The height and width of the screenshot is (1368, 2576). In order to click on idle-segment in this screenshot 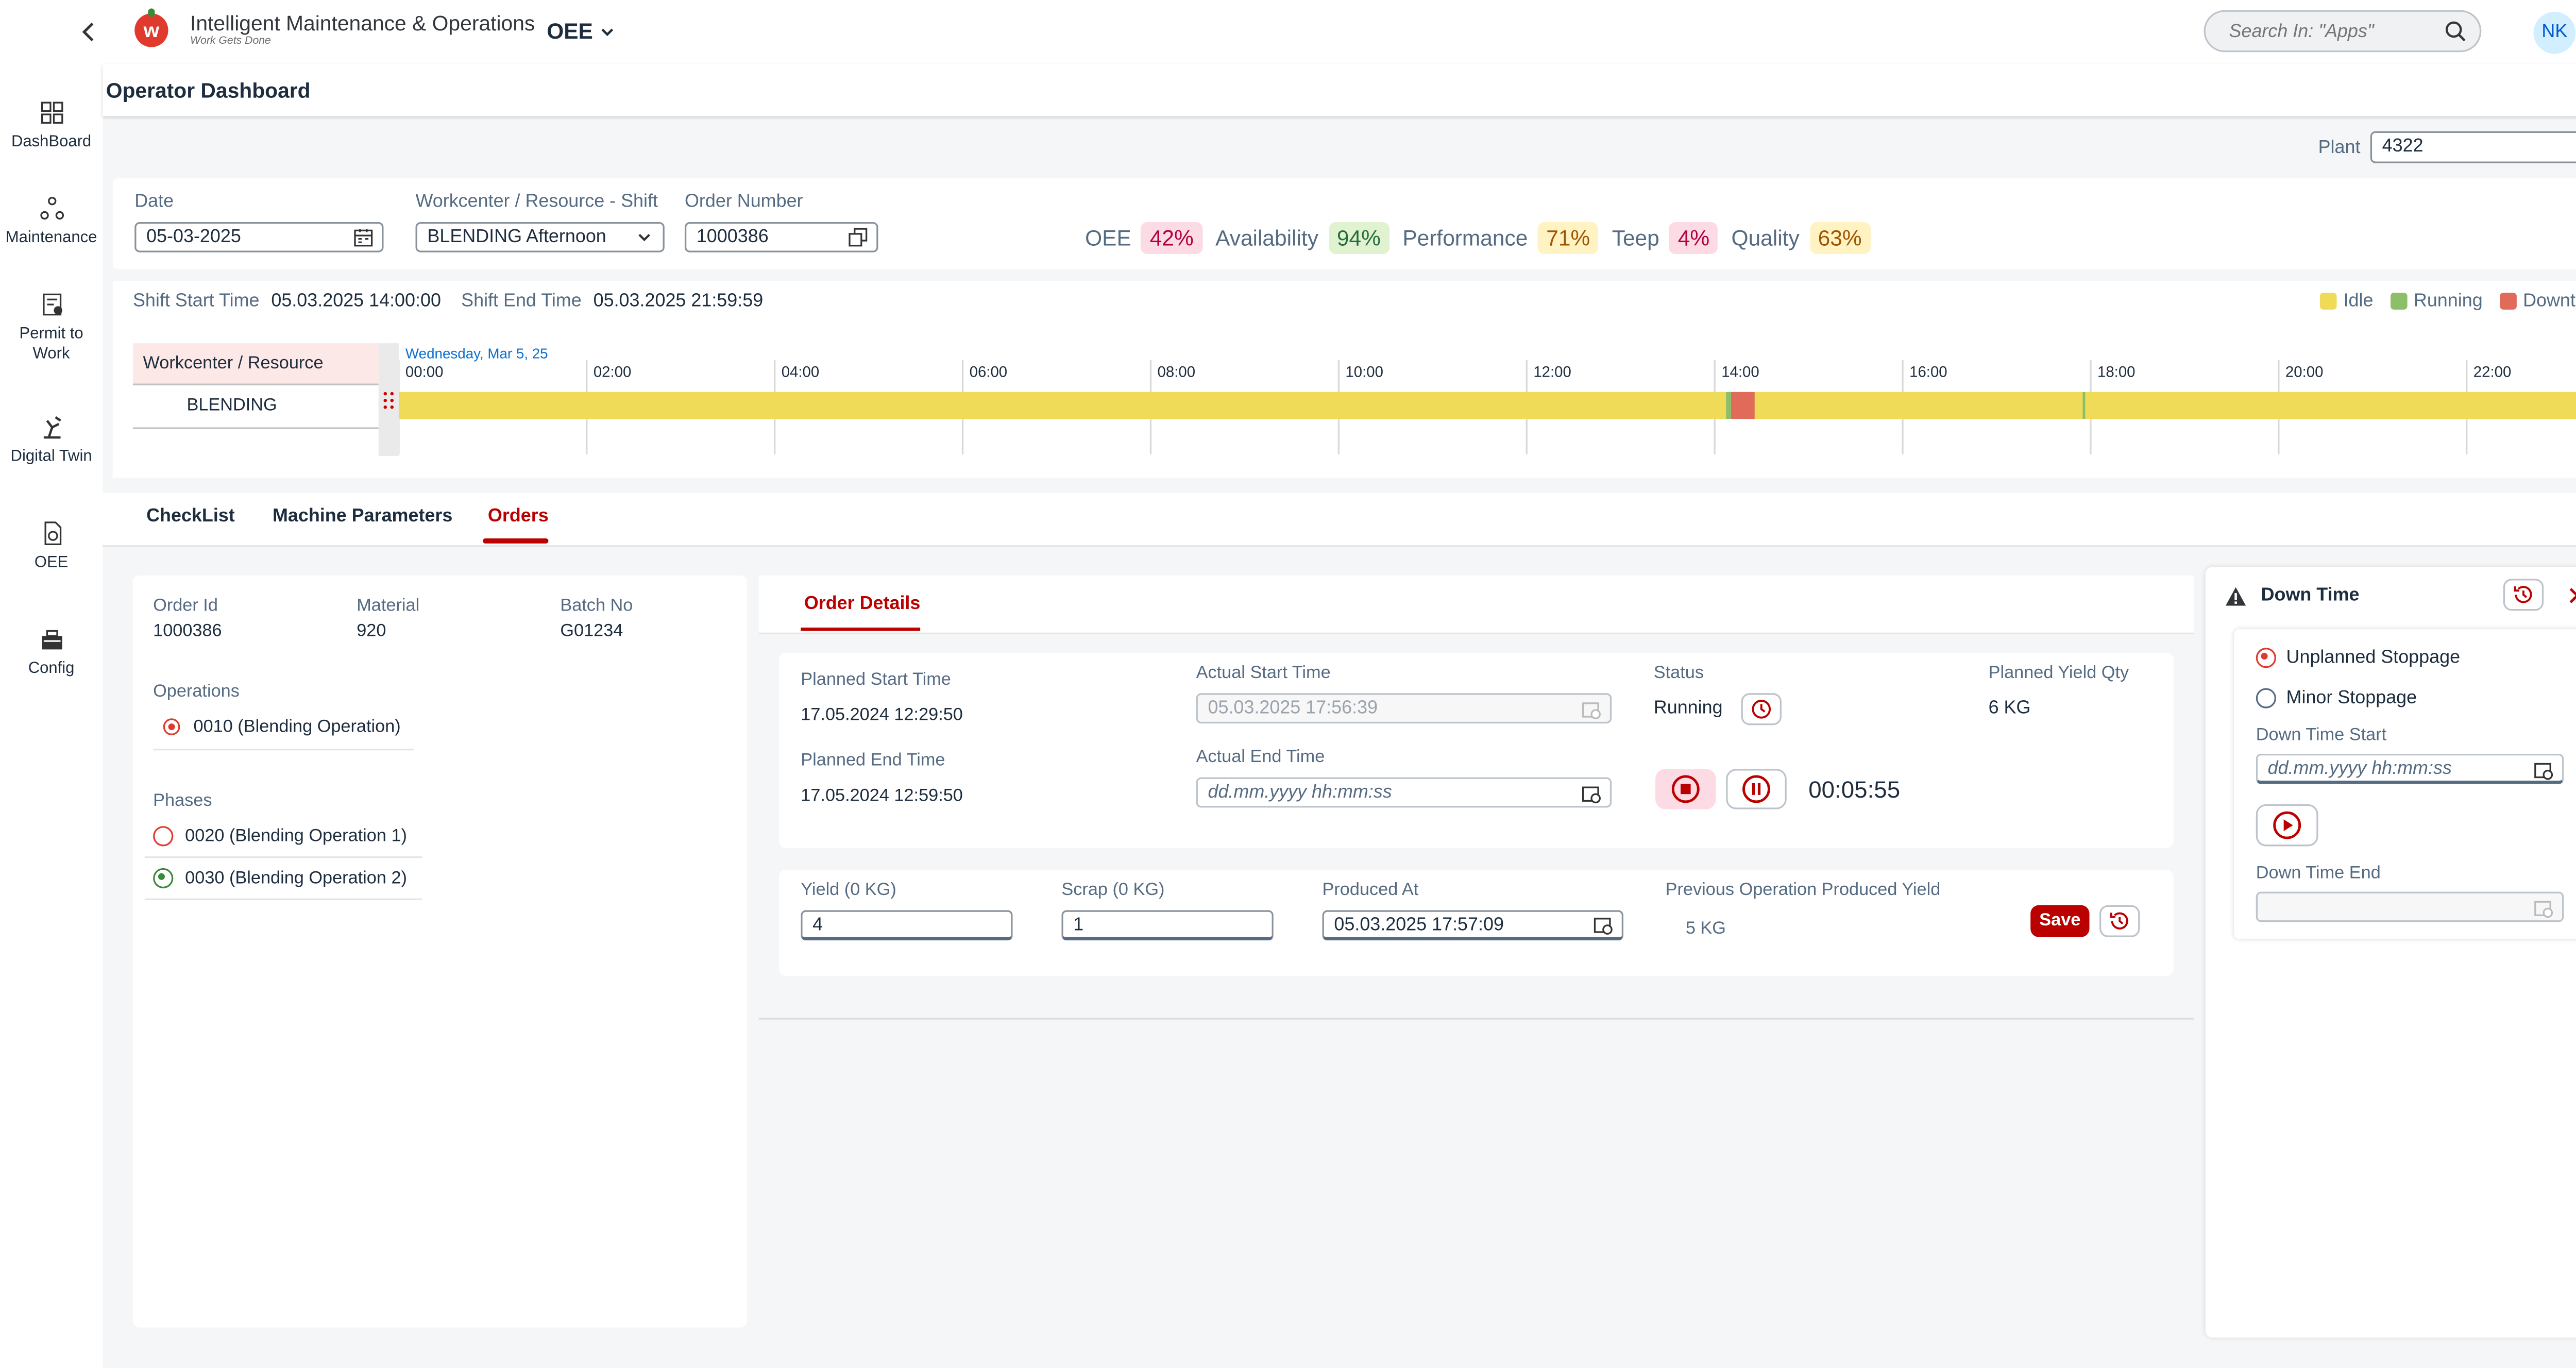, I will do `click(1487, 405)`.